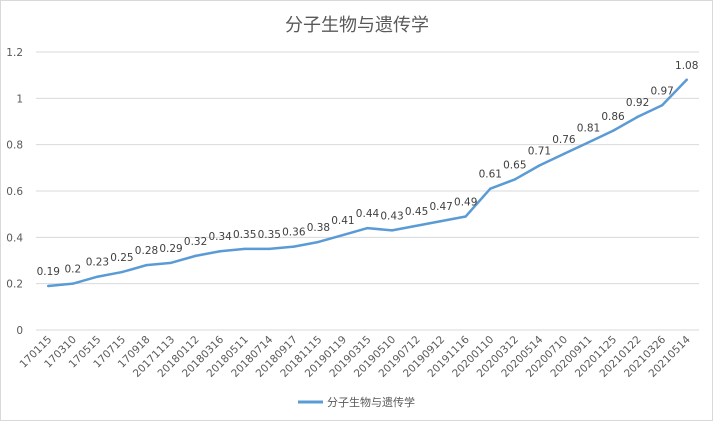 This screenshot has height=421, width=713. What do you see at coordinates (19, 331) in the screenshot?
I see `y-tick-label: 0` at bounding box center [19, 331].